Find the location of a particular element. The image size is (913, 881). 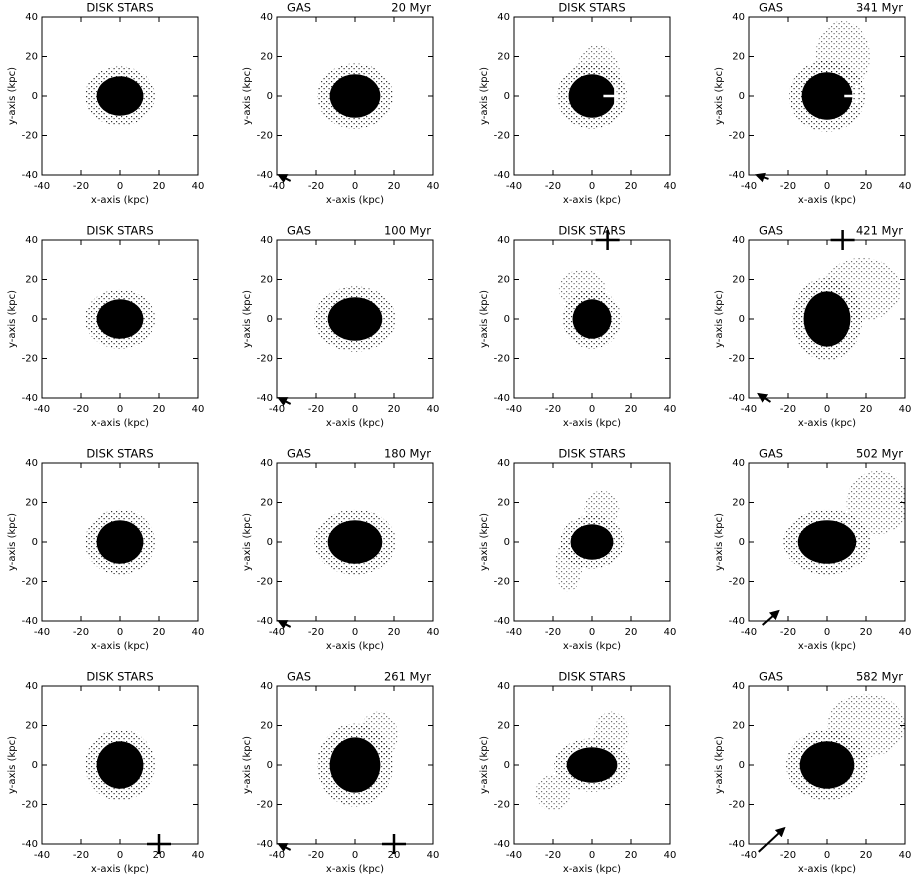

panel-time: 502 Myr is located at coordinates (879, 454).